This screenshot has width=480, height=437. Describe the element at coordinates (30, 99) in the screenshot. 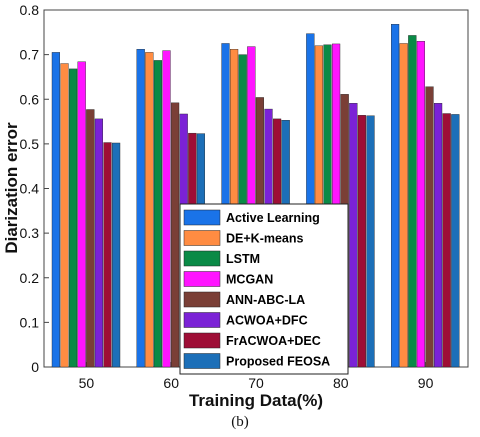

I see `y-tick-label: 0.6` at that location.